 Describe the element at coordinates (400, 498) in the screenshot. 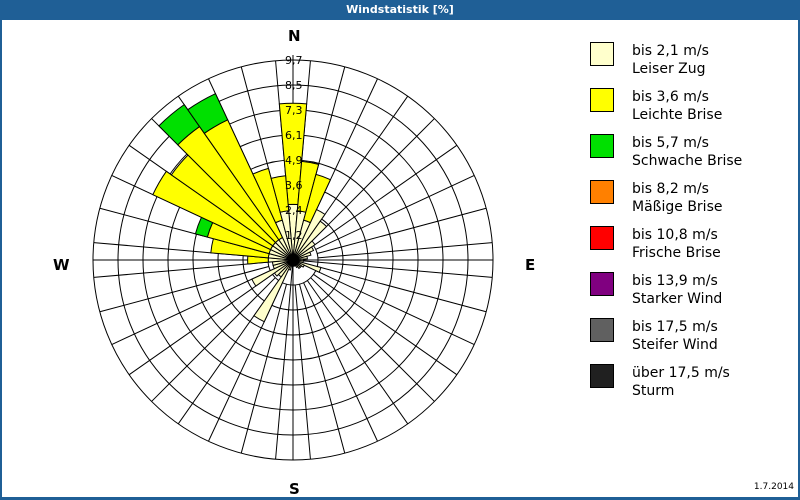

I see `window-bottom-border` at that location.